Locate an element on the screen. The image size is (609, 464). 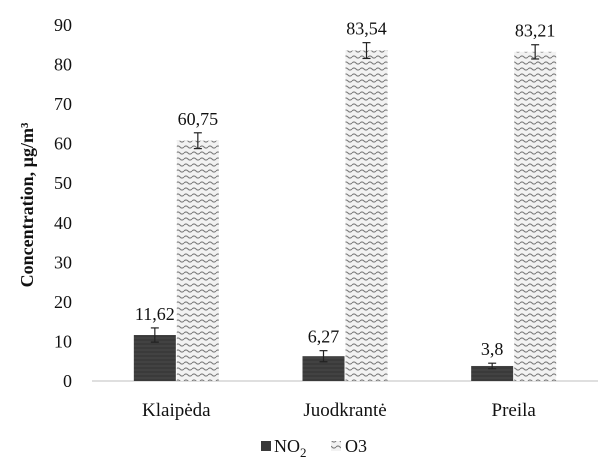
bar-no2 is located at coordinates (492, 373).